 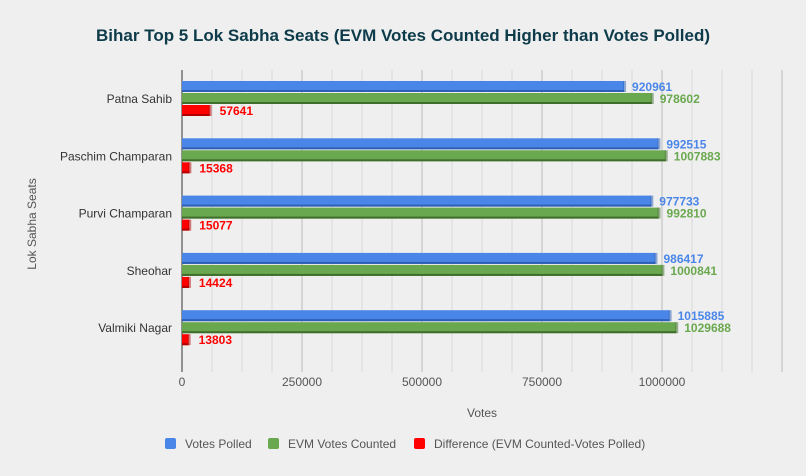 I want to click on data-label: 920961, so click(x=652, y=87).